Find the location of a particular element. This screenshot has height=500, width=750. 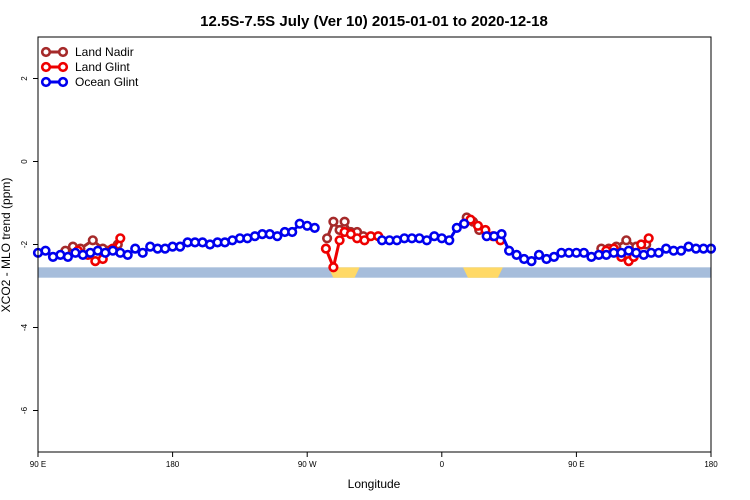

series-ocean-glint is located at coordinates (374, 242).